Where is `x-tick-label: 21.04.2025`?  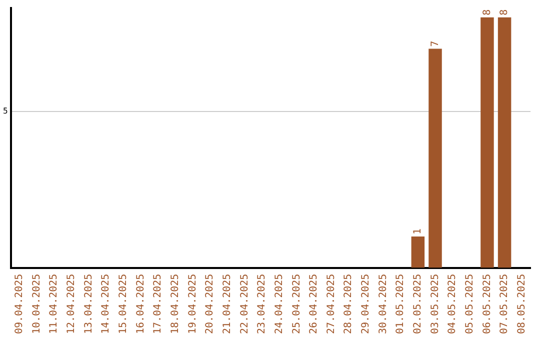 x-tick-label: 21.04.2025 is located at coordinates (227, 304).